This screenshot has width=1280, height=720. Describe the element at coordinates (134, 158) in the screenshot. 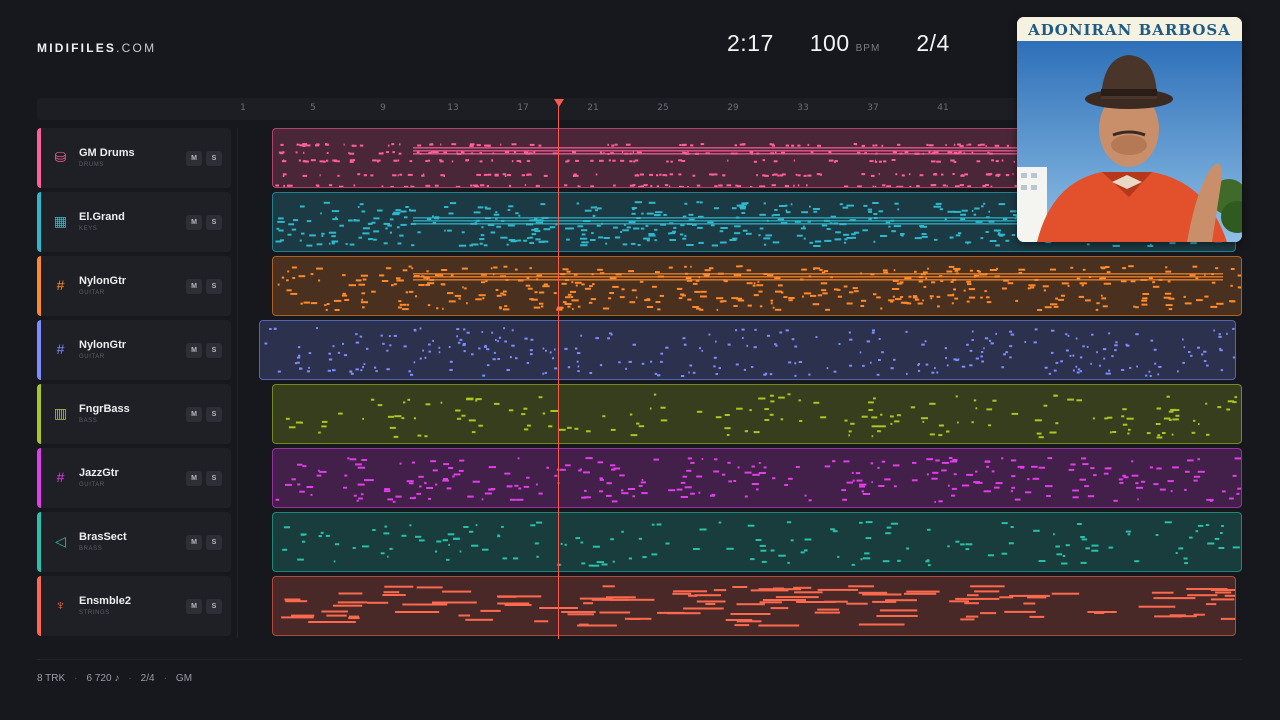

I see `track-header-1: ⛁ GM Drums DRUMS M S` at that location.